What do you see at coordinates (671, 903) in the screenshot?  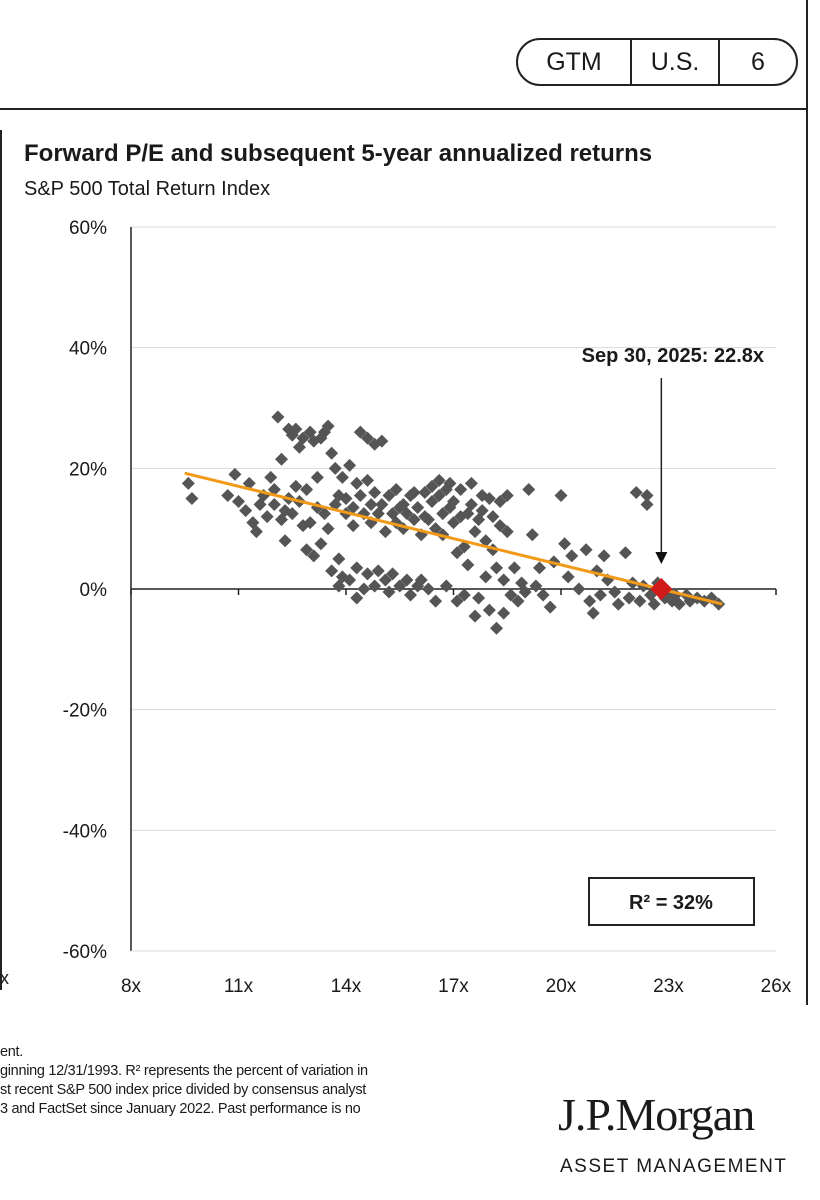 I see `r-squared-label: R² = 32%` at bounding box center [671, 903].